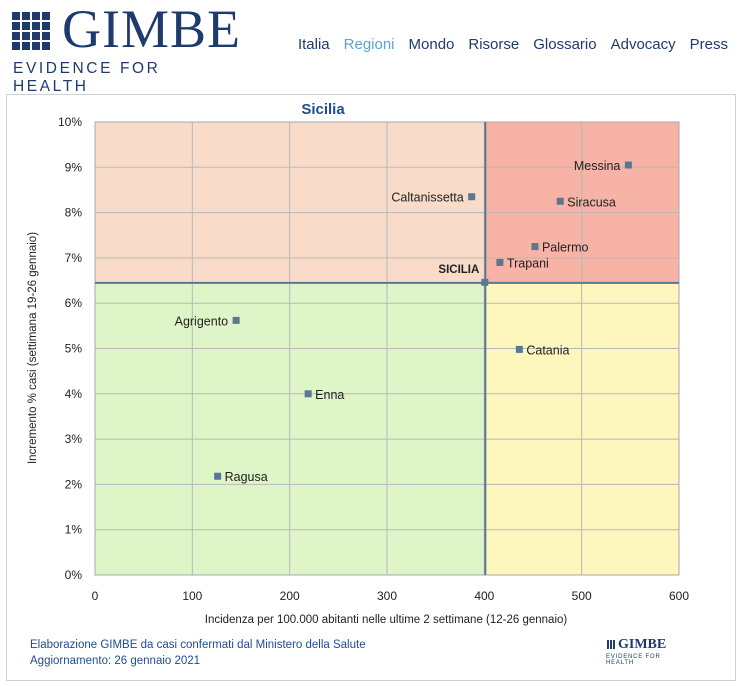 This screenshot has width=740, height=687. Describe the element at coordinates (87, 77) in the screenshot. I see `logo-tagline: EVIDENCE FOR HEALTH` at that location.